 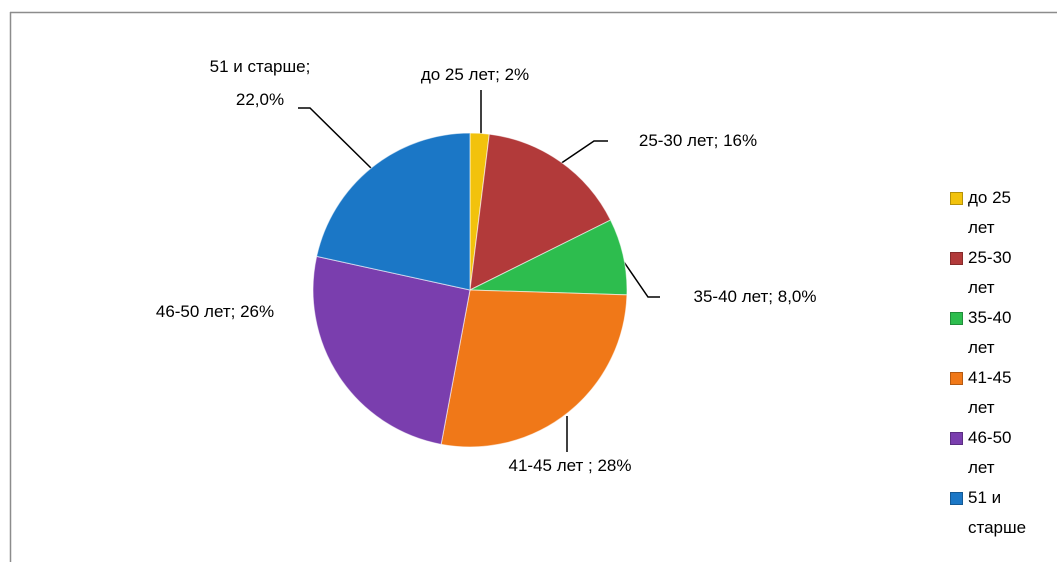 I want to click on legend-item: 41-45 лет, so click(x=995, y=393).